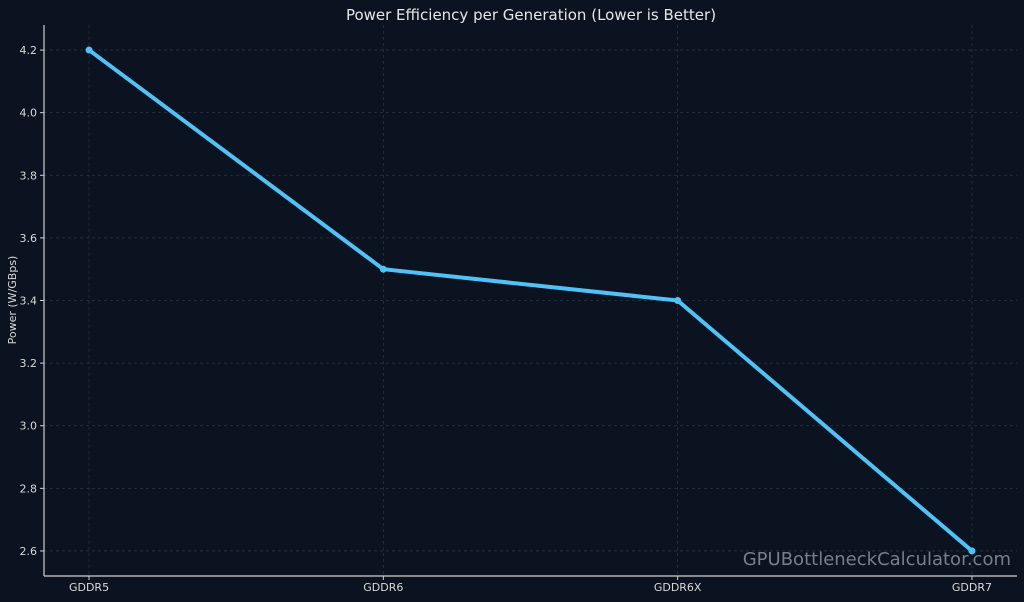 This screenshot has height=602, width=1024. Describe the element at coordinates (383, 269) in the screenshot. I see `data-point-gddr6` at that location.